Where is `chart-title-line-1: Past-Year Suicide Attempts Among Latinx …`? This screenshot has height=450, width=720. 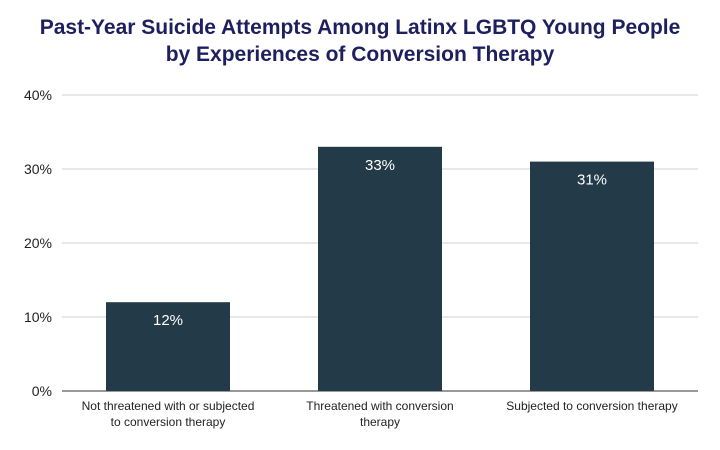
chart-title-line-1: Past-Year Suicide Attempts Among Latinx … is located at coordinates (360, 27).